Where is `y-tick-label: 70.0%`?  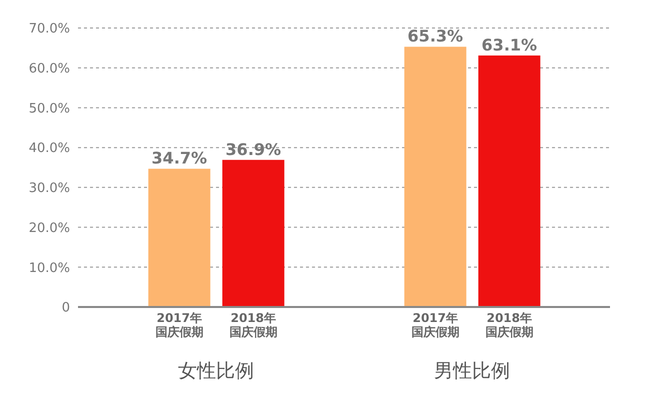
y-tick-label: 70.0% is located at coordinates (49, 29).